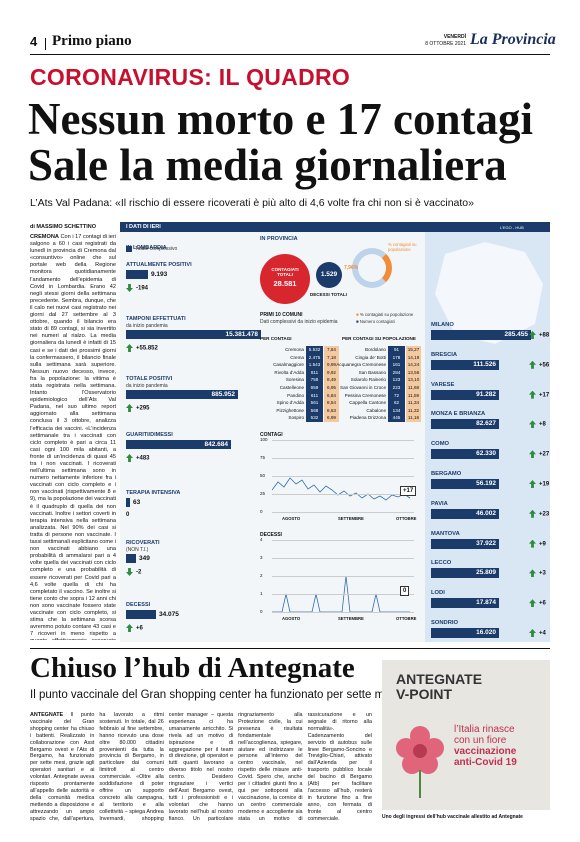 This screenshot has height=842, width=580. Describe the element at coordinates (513, 39) in the screenshot. I see `masthead: La Provincia` at that location.